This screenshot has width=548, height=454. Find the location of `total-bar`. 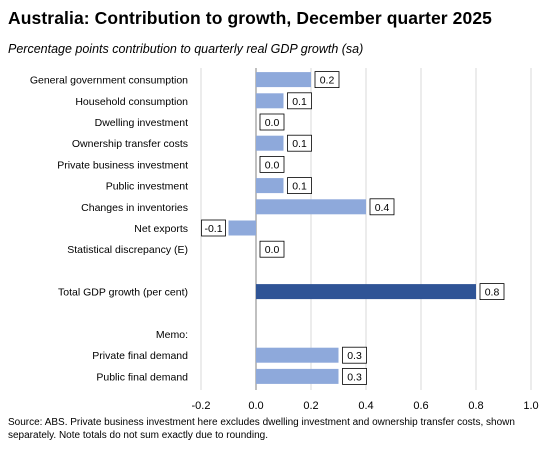

total-bar is located at coordinates (366, 292).